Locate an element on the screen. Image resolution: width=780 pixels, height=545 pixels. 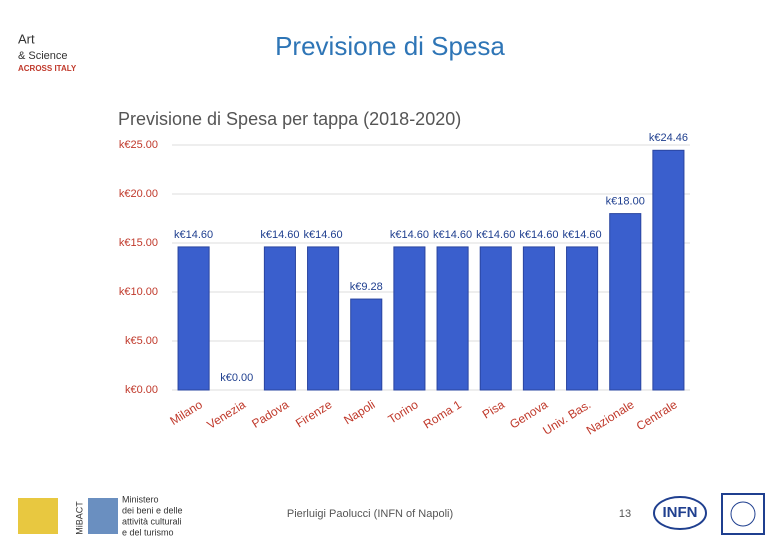
header-logo: Art & Science ACROSS ITALY is located at coordinates (47, 52).